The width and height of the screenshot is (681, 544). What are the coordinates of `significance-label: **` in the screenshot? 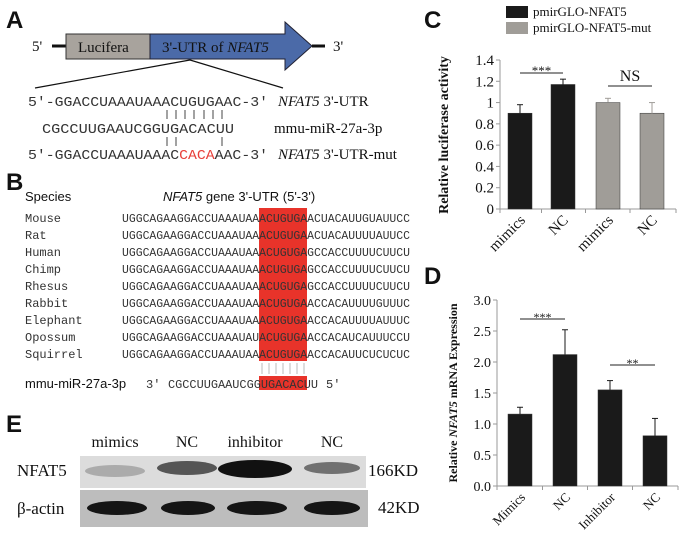 It's located at (633, 363).